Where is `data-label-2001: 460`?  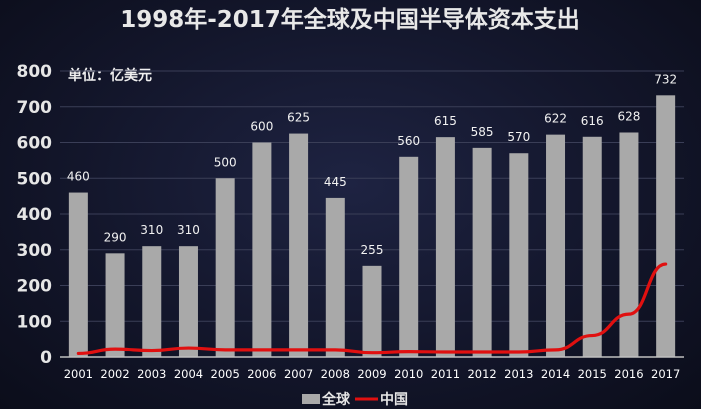 data-label-2001: 460 is located at coordinates (78, 177).